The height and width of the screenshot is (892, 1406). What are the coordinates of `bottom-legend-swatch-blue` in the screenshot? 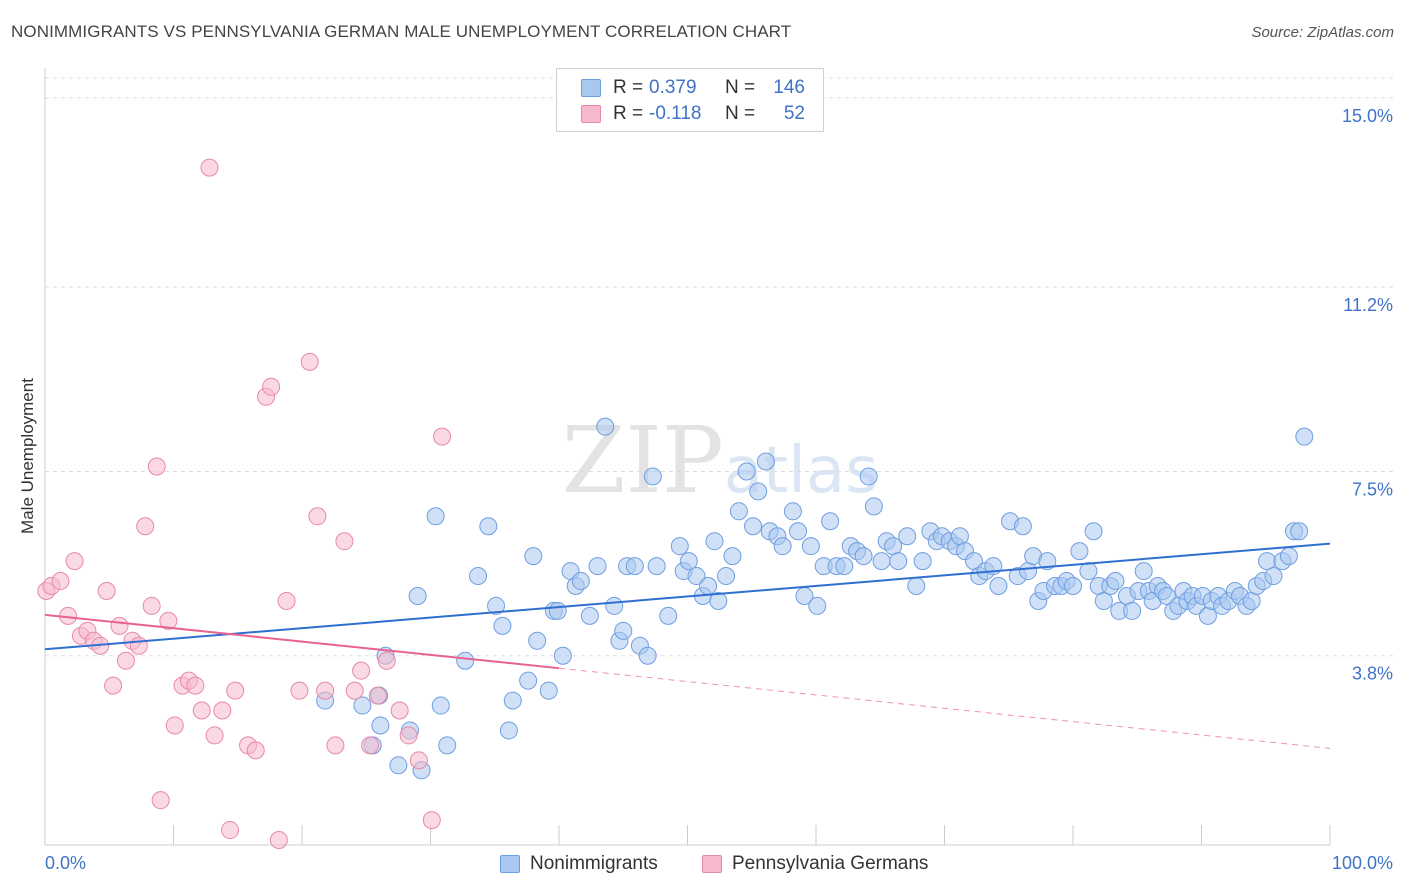 It's located at (510, 864).